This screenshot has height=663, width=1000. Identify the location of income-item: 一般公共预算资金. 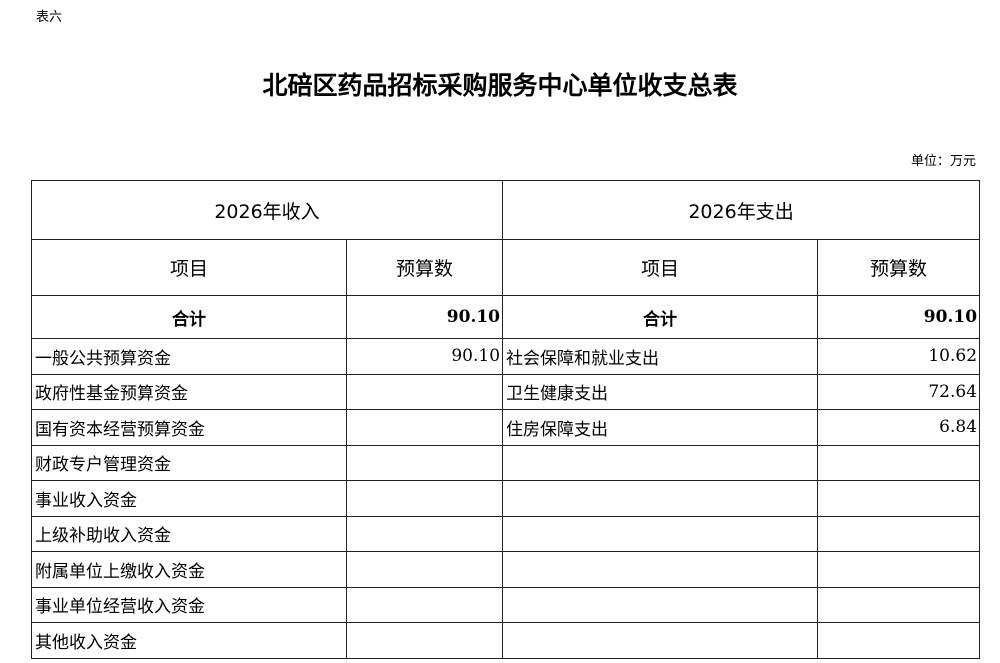
(189, 356).